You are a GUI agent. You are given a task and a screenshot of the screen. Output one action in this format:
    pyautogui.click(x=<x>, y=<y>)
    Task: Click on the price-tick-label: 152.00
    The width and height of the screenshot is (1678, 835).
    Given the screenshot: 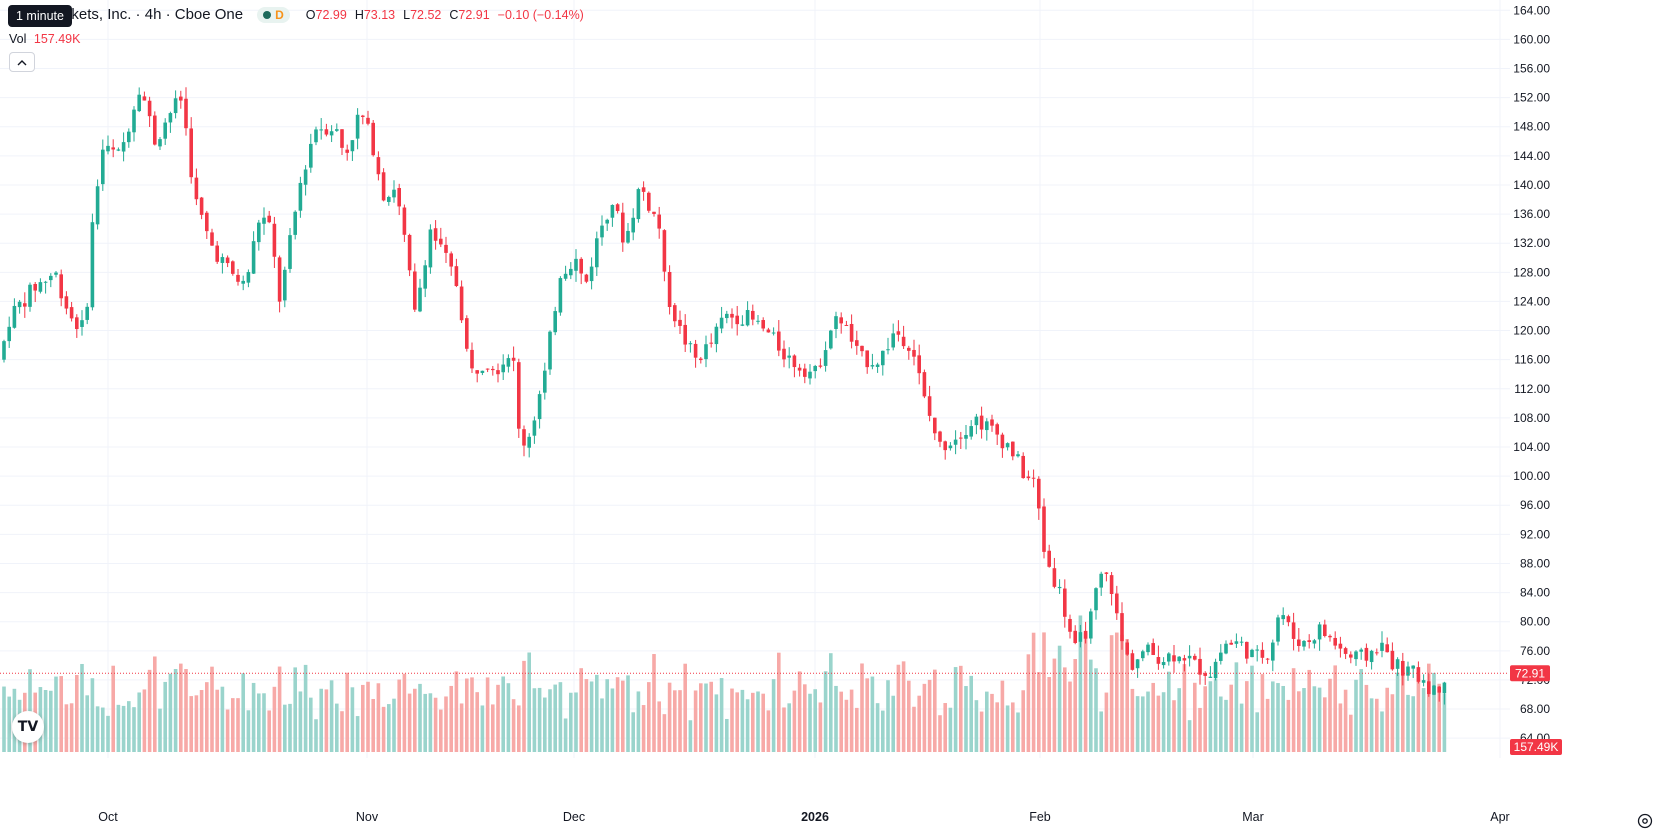 What is the action you would take?
    pyautogui.click(x=1531, y=98)
    